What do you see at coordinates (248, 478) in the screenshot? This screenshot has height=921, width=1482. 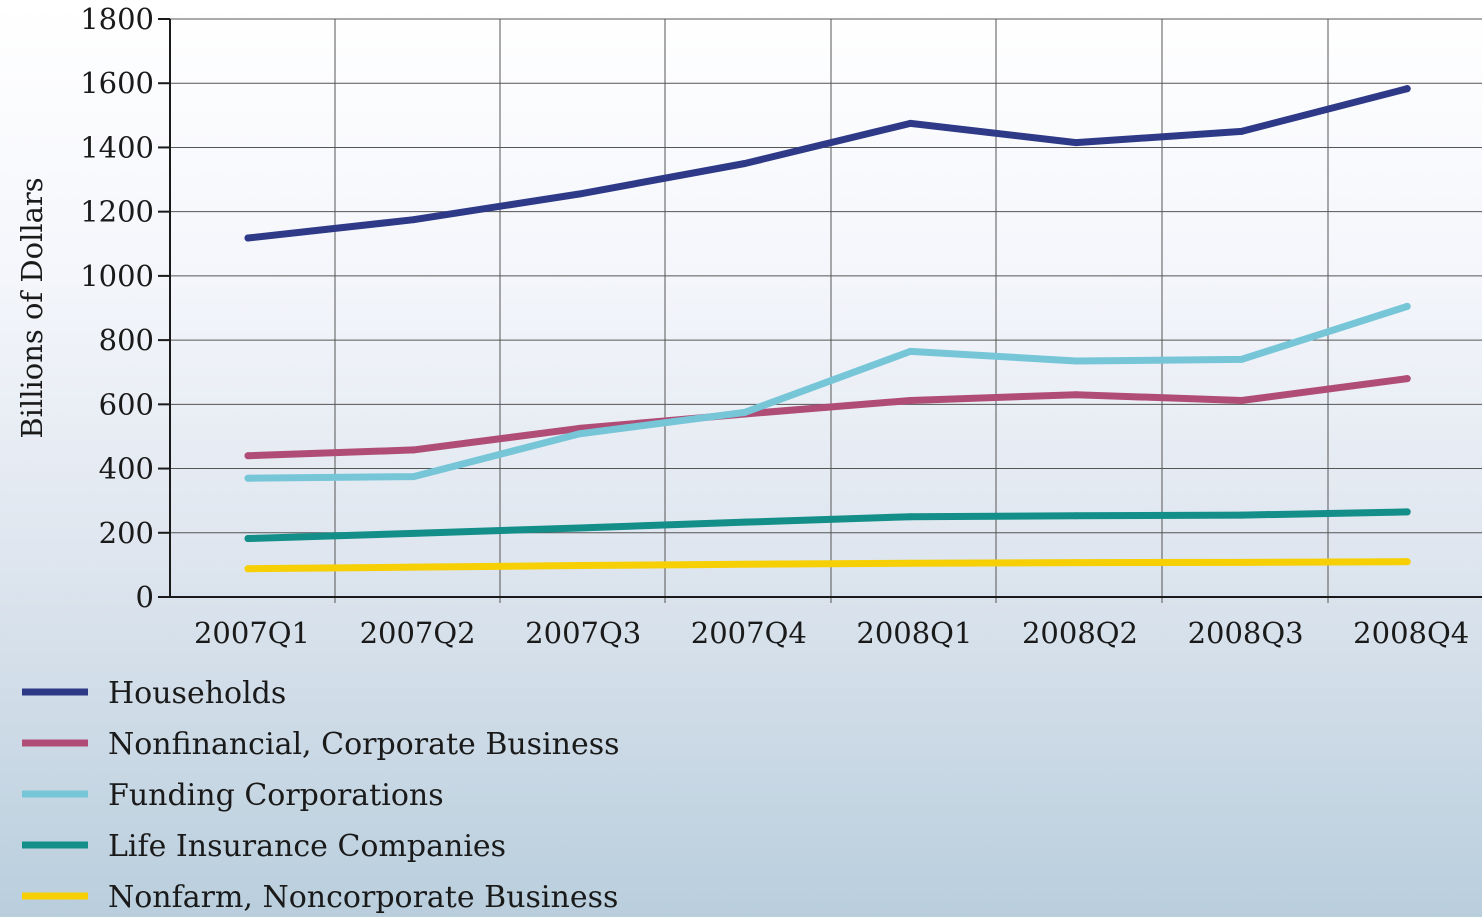 I see `data-point-funding-corporations-2007Q1` at bounding box center [248, 478].